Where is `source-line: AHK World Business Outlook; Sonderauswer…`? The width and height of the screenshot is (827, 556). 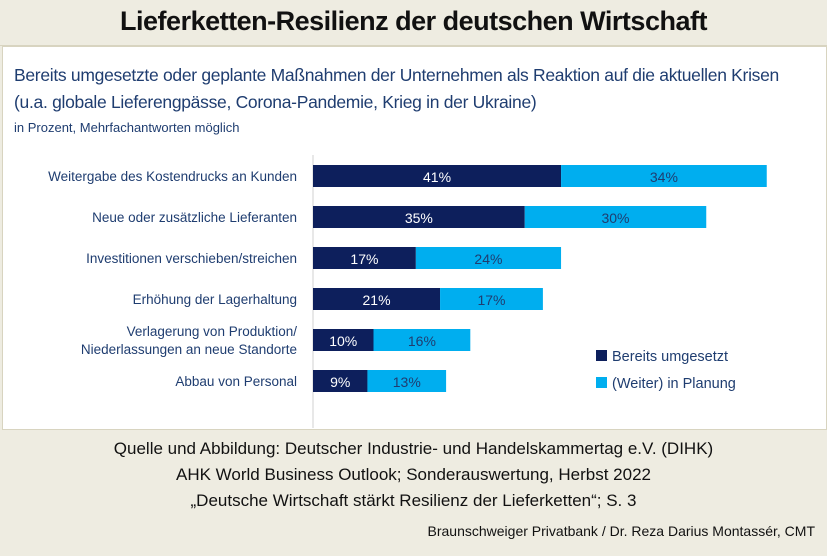
source-line: AHK World Business Outlook; Sonderauswer… is located at coordinates (413, 474).